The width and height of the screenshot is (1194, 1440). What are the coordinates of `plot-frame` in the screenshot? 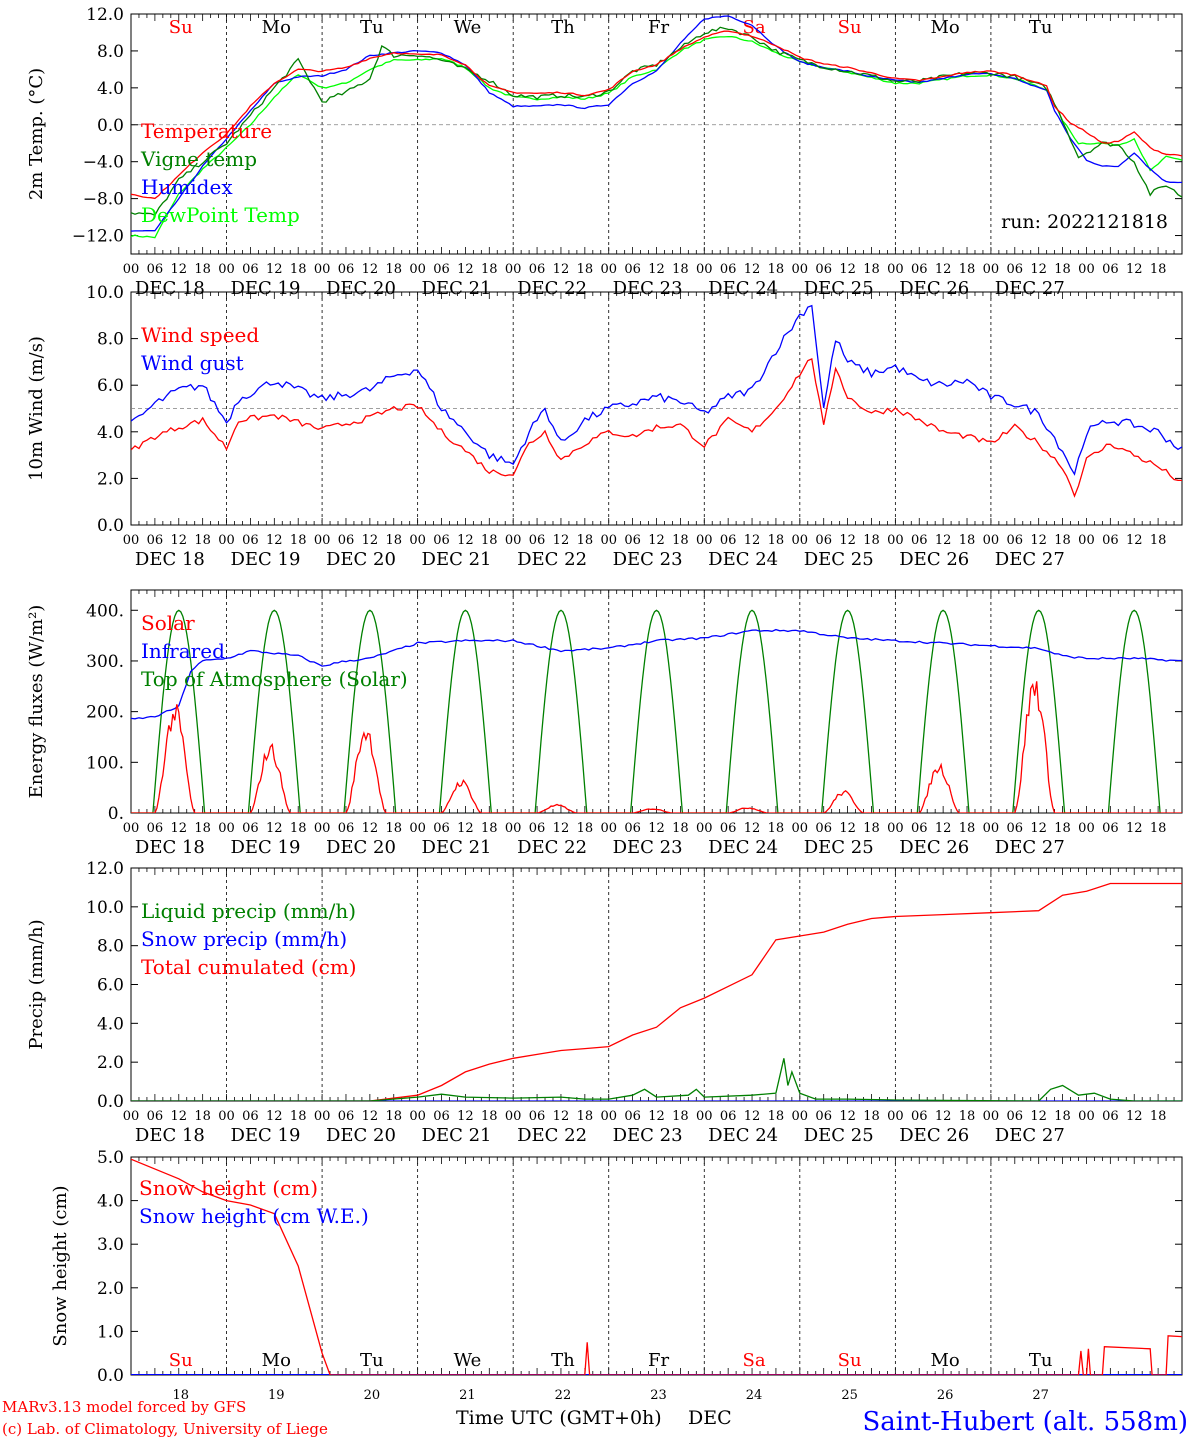 It's located at (656, 701).